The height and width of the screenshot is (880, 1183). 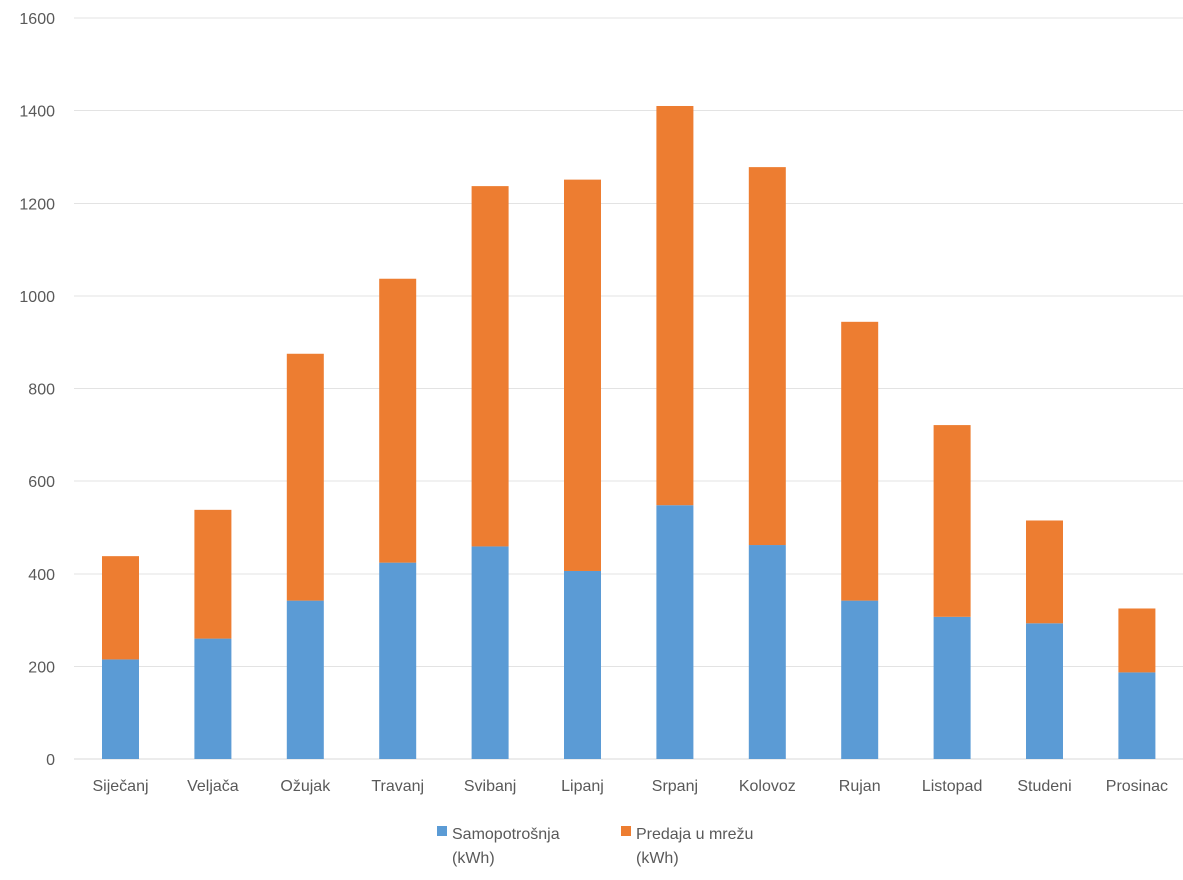 I want to click on legend-label-0-line-0: Samopotrošnja, so click(x=506, y=834).